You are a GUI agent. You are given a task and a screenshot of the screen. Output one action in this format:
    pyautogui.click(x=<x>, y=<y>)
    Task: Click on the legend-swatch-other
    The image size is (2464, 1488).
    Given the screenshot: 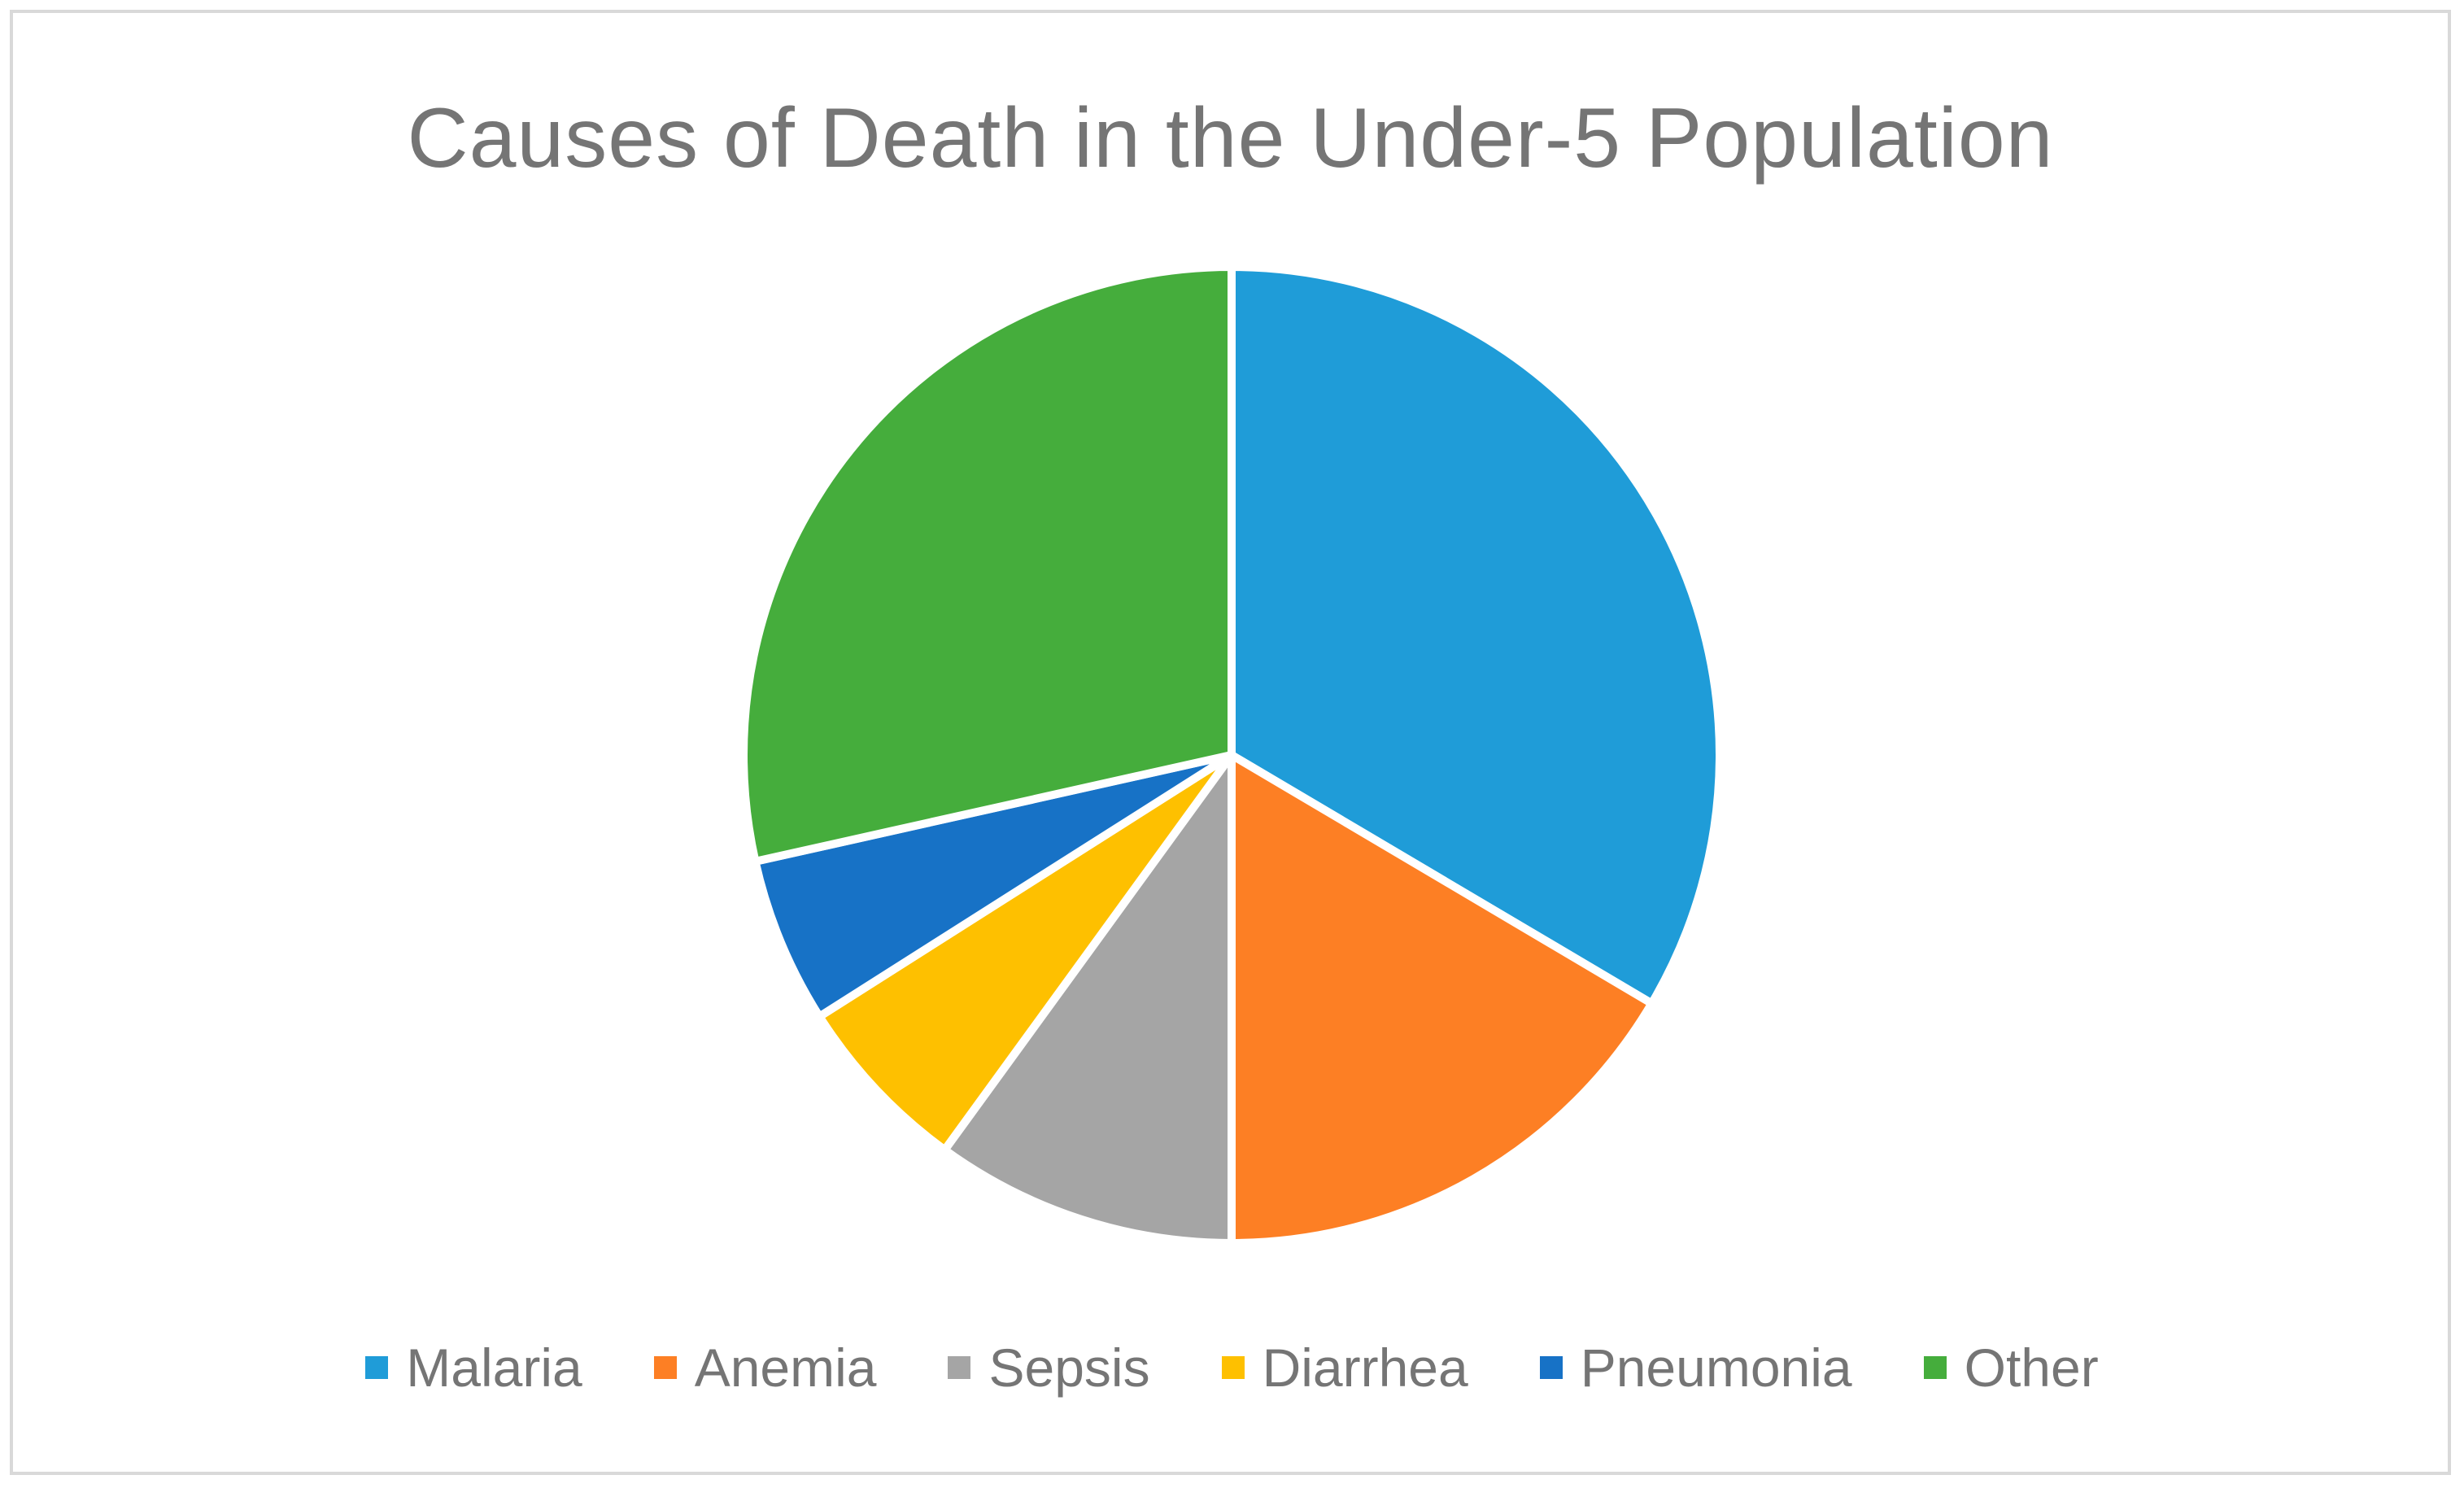 What is the action you would take?
    pyautogui.click(x=1935, y=1368)
    